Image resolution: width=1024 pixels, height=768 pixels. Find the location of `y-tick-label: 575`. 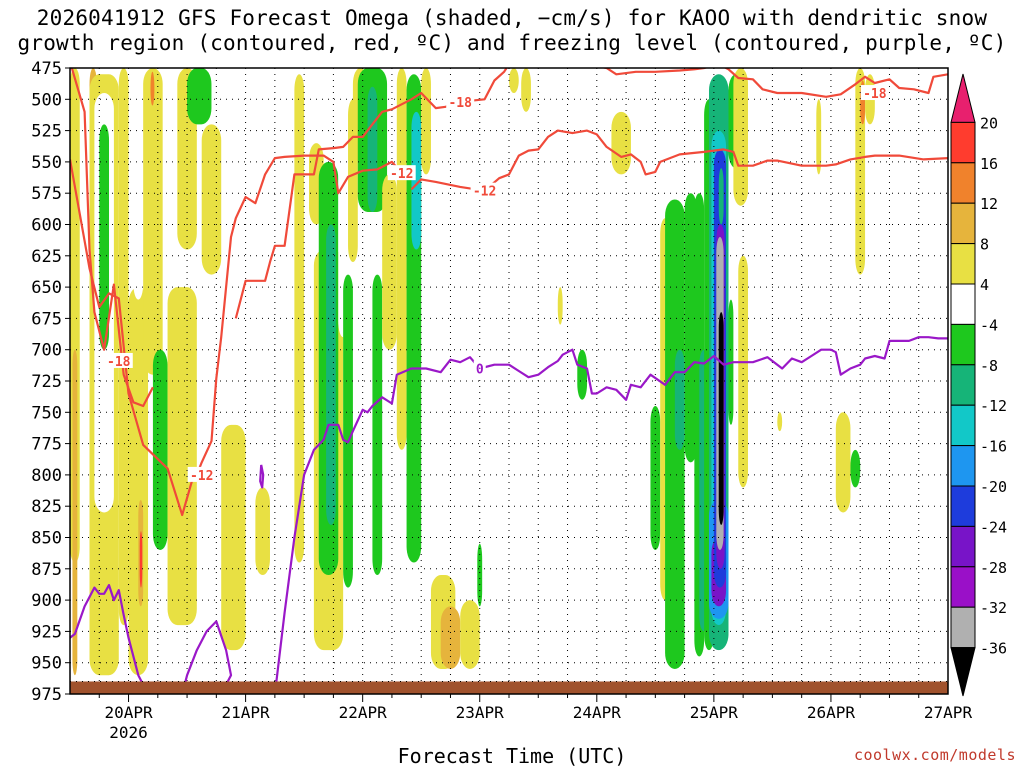

y-tick-label: 575 is located at coordinates (46, 194).